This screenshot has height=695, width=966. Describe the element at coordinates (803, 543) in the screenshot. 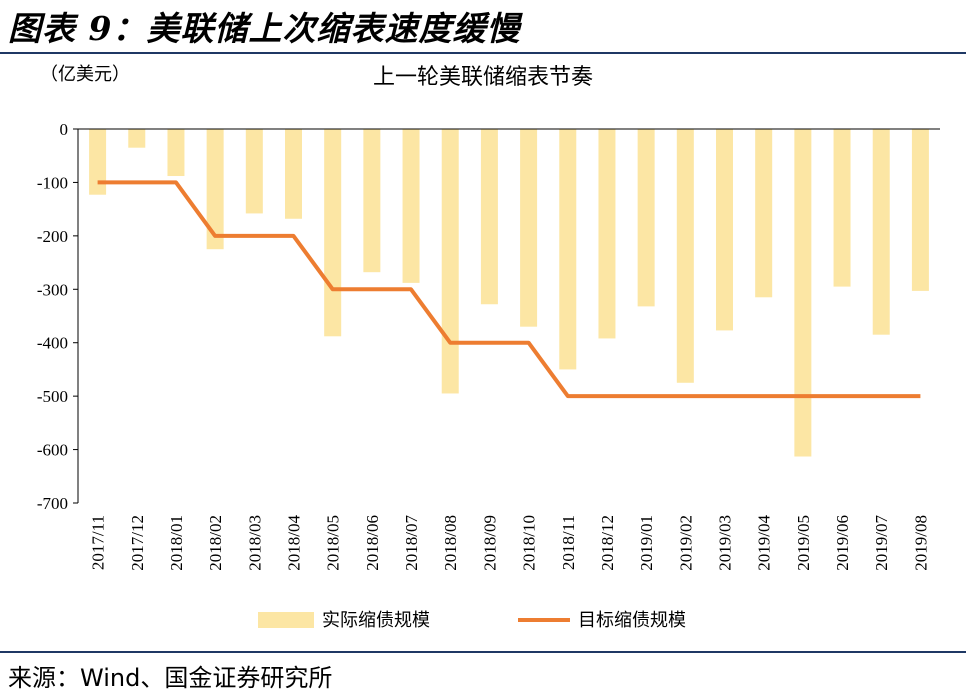

I see `x-tick-label: 2019/05` at that location.